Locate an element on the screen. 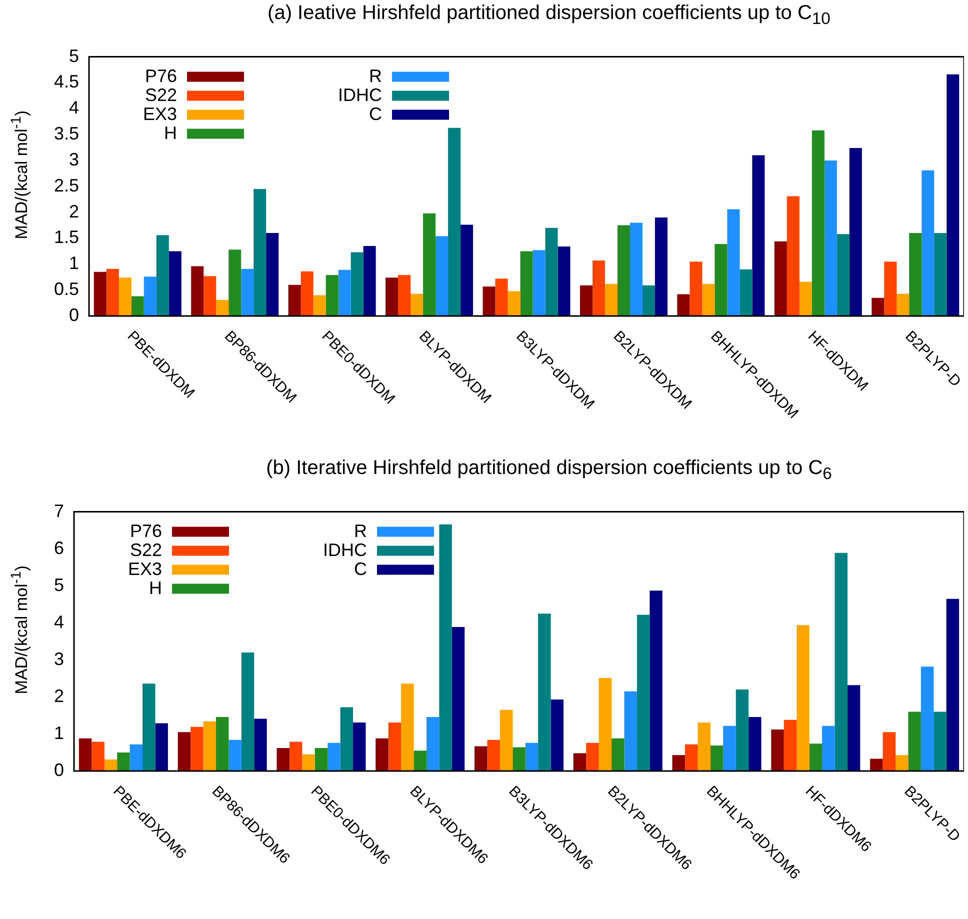 This screenshot has width=968, height=919. y-tick-label: 3 is located at coordinates (59, 658).